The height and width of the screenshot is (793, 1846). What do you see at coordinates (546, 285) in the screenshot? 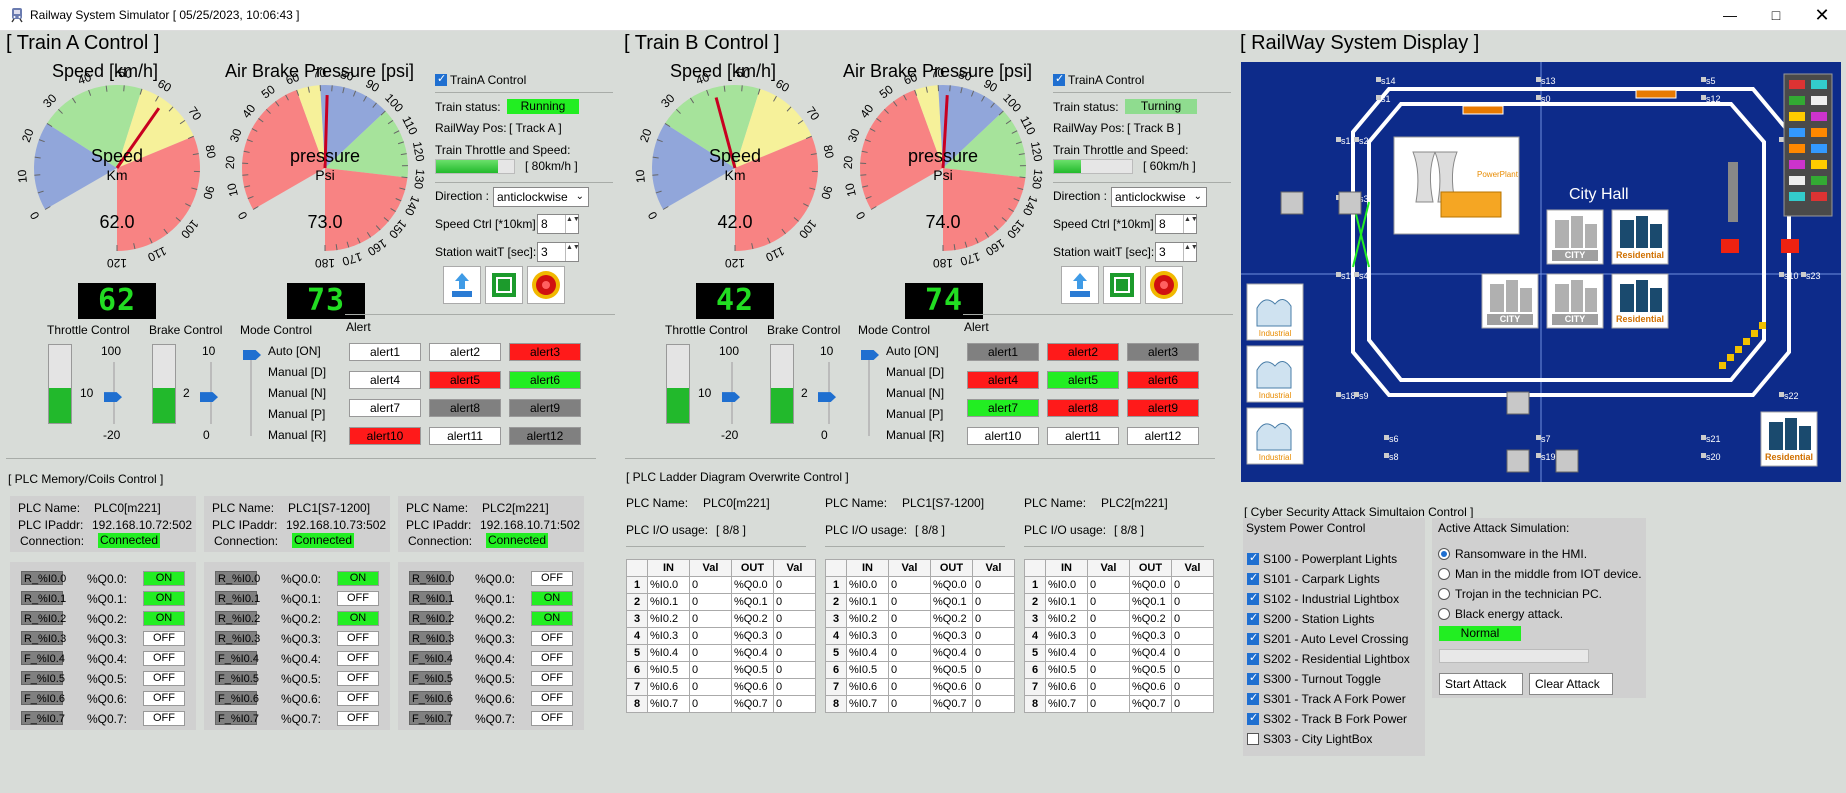
I see `emergency-stop-button` at bounding box center [546, 285].